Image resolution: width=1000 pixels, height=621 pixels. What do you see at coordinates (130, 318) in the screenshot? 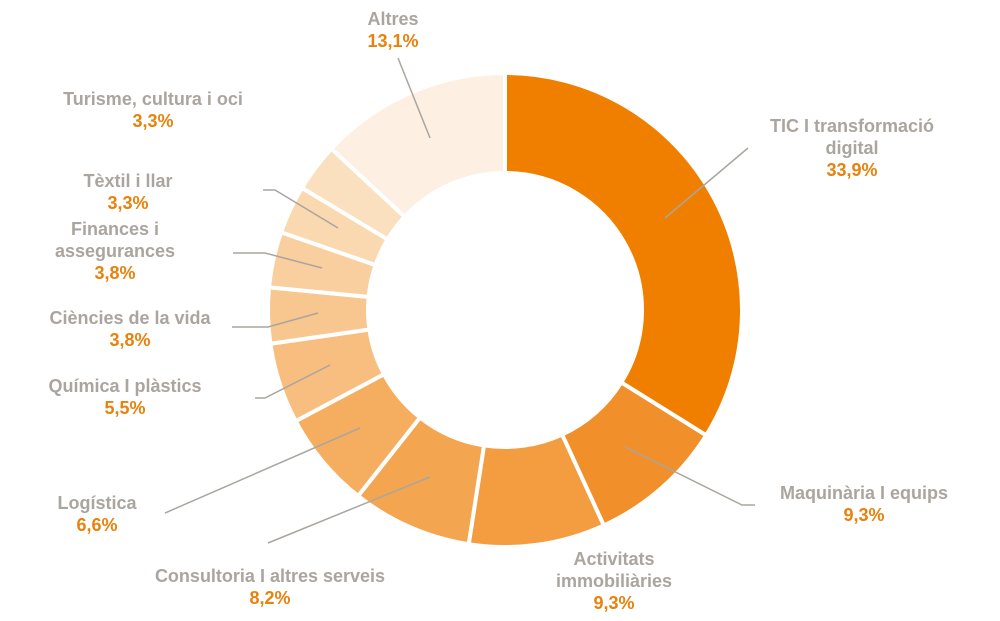
I see `category-label: Ciències de la vida` at bounding box center [130, 318].